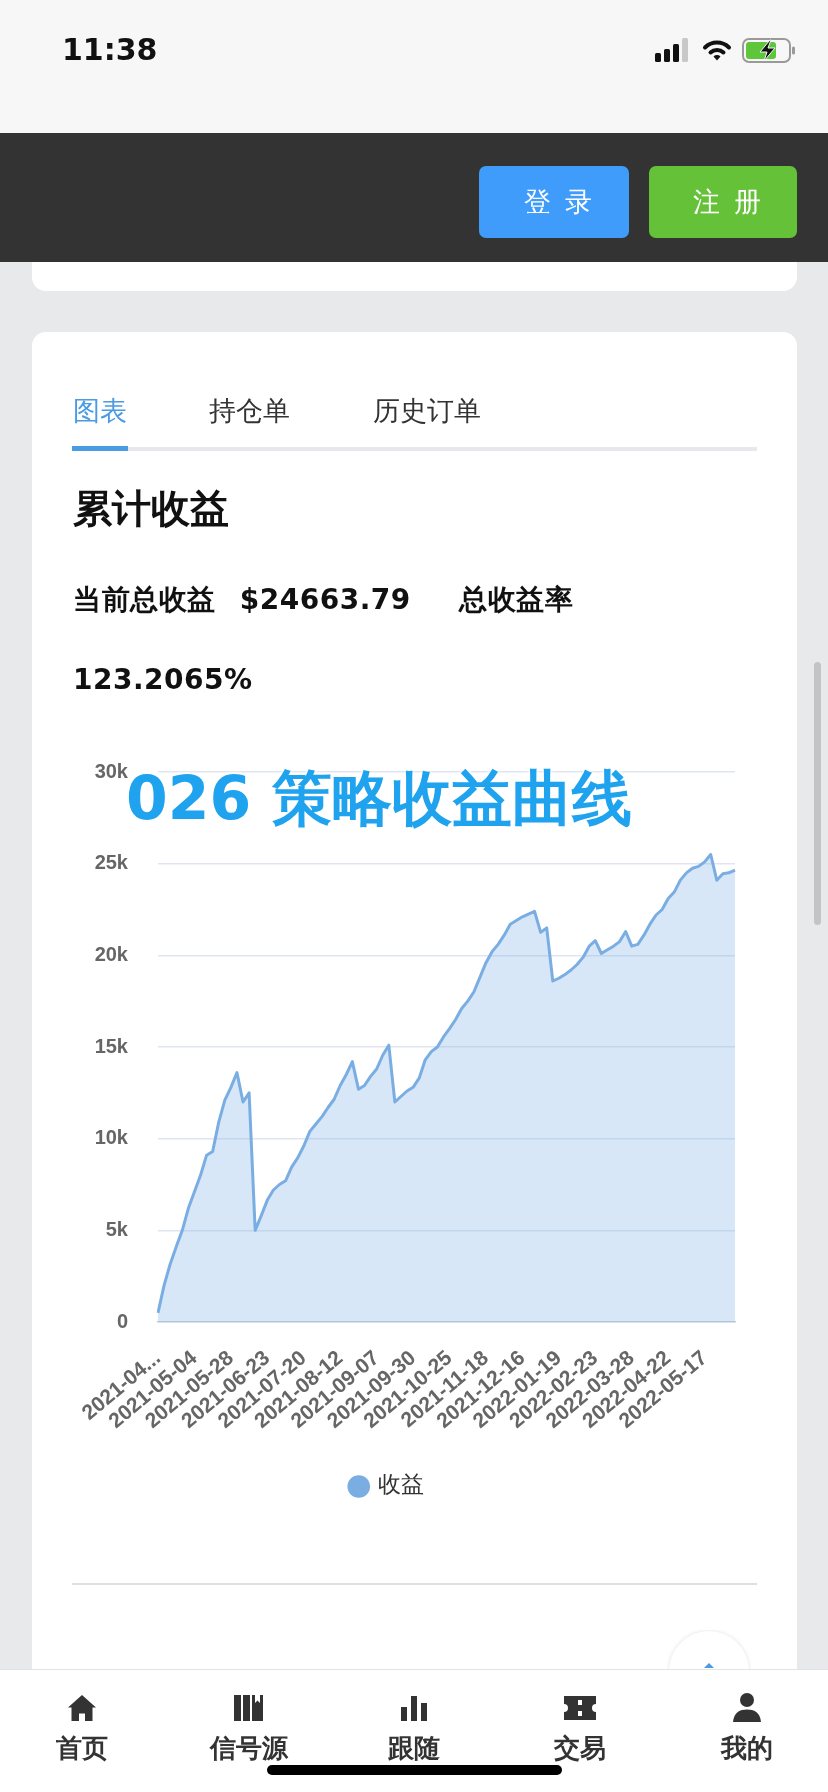 Image resolution: width=828 pixels, height=1792 pixels. I want to click on text: 交易, so click(580, 1748).